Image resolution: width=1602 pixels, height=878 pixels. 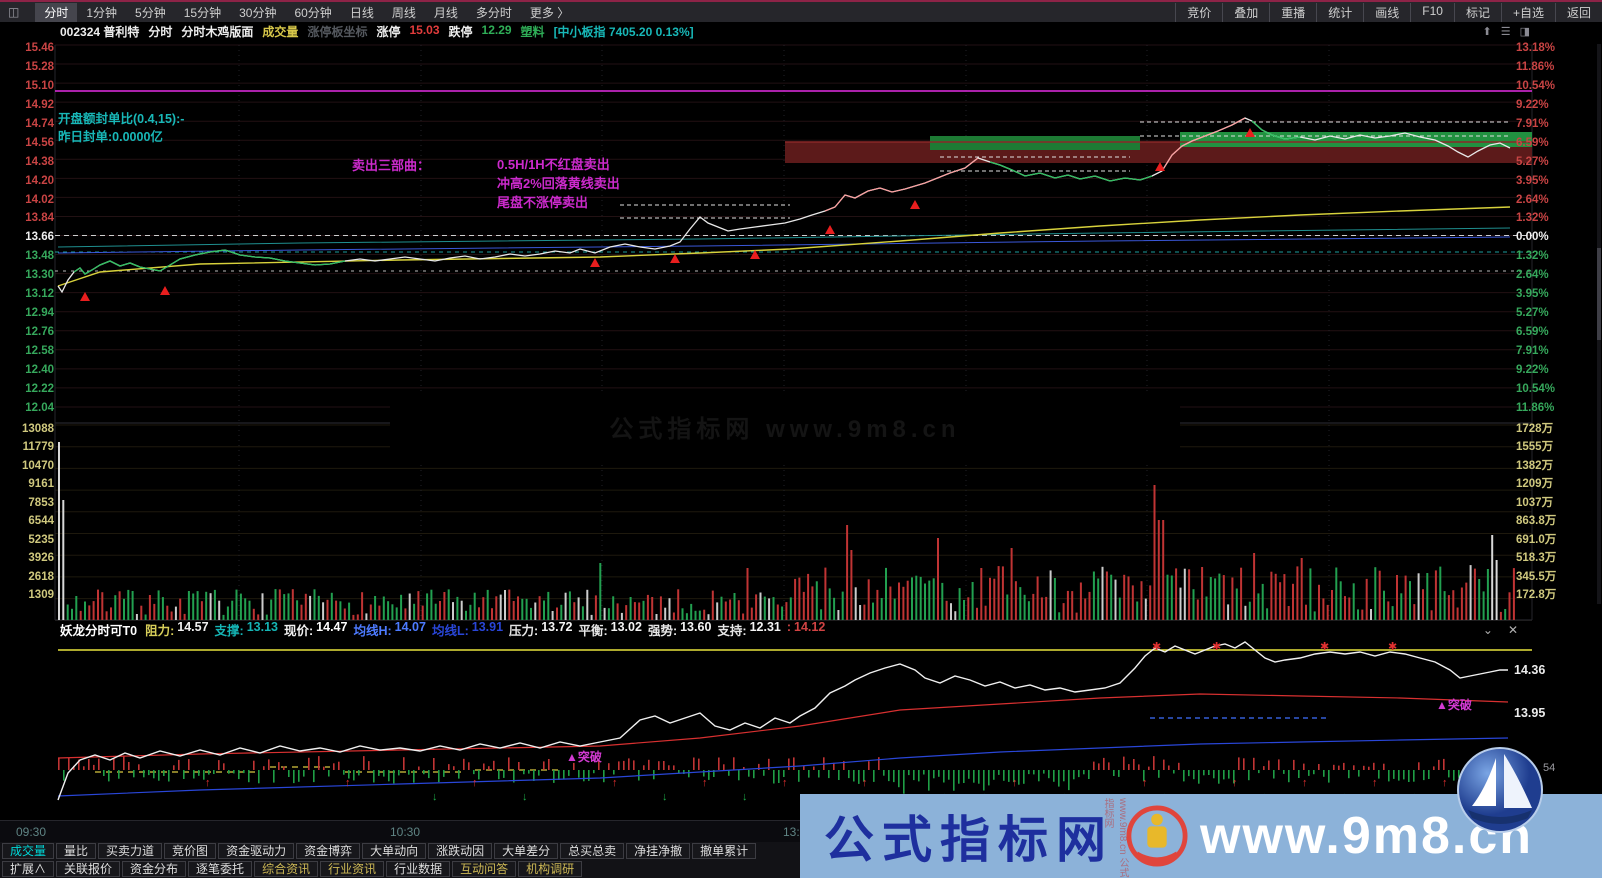 What do you see at coordinates (1454, 705) in the screenshot?
I see `breakout-label: ▲突破` at bounding box center [1454, 705].